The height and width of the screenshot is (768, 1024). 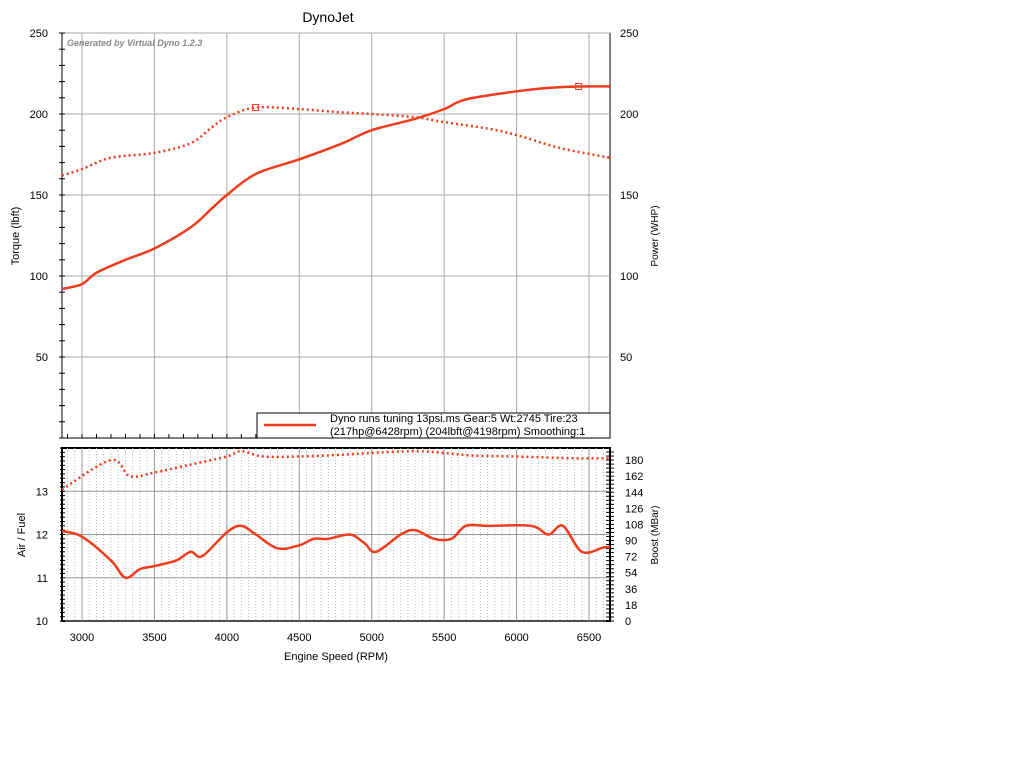 What do you see at coordinates (629, 196) in the screenshot?
I see `y2-tick-label: 150` at bounding box center [629, 196].